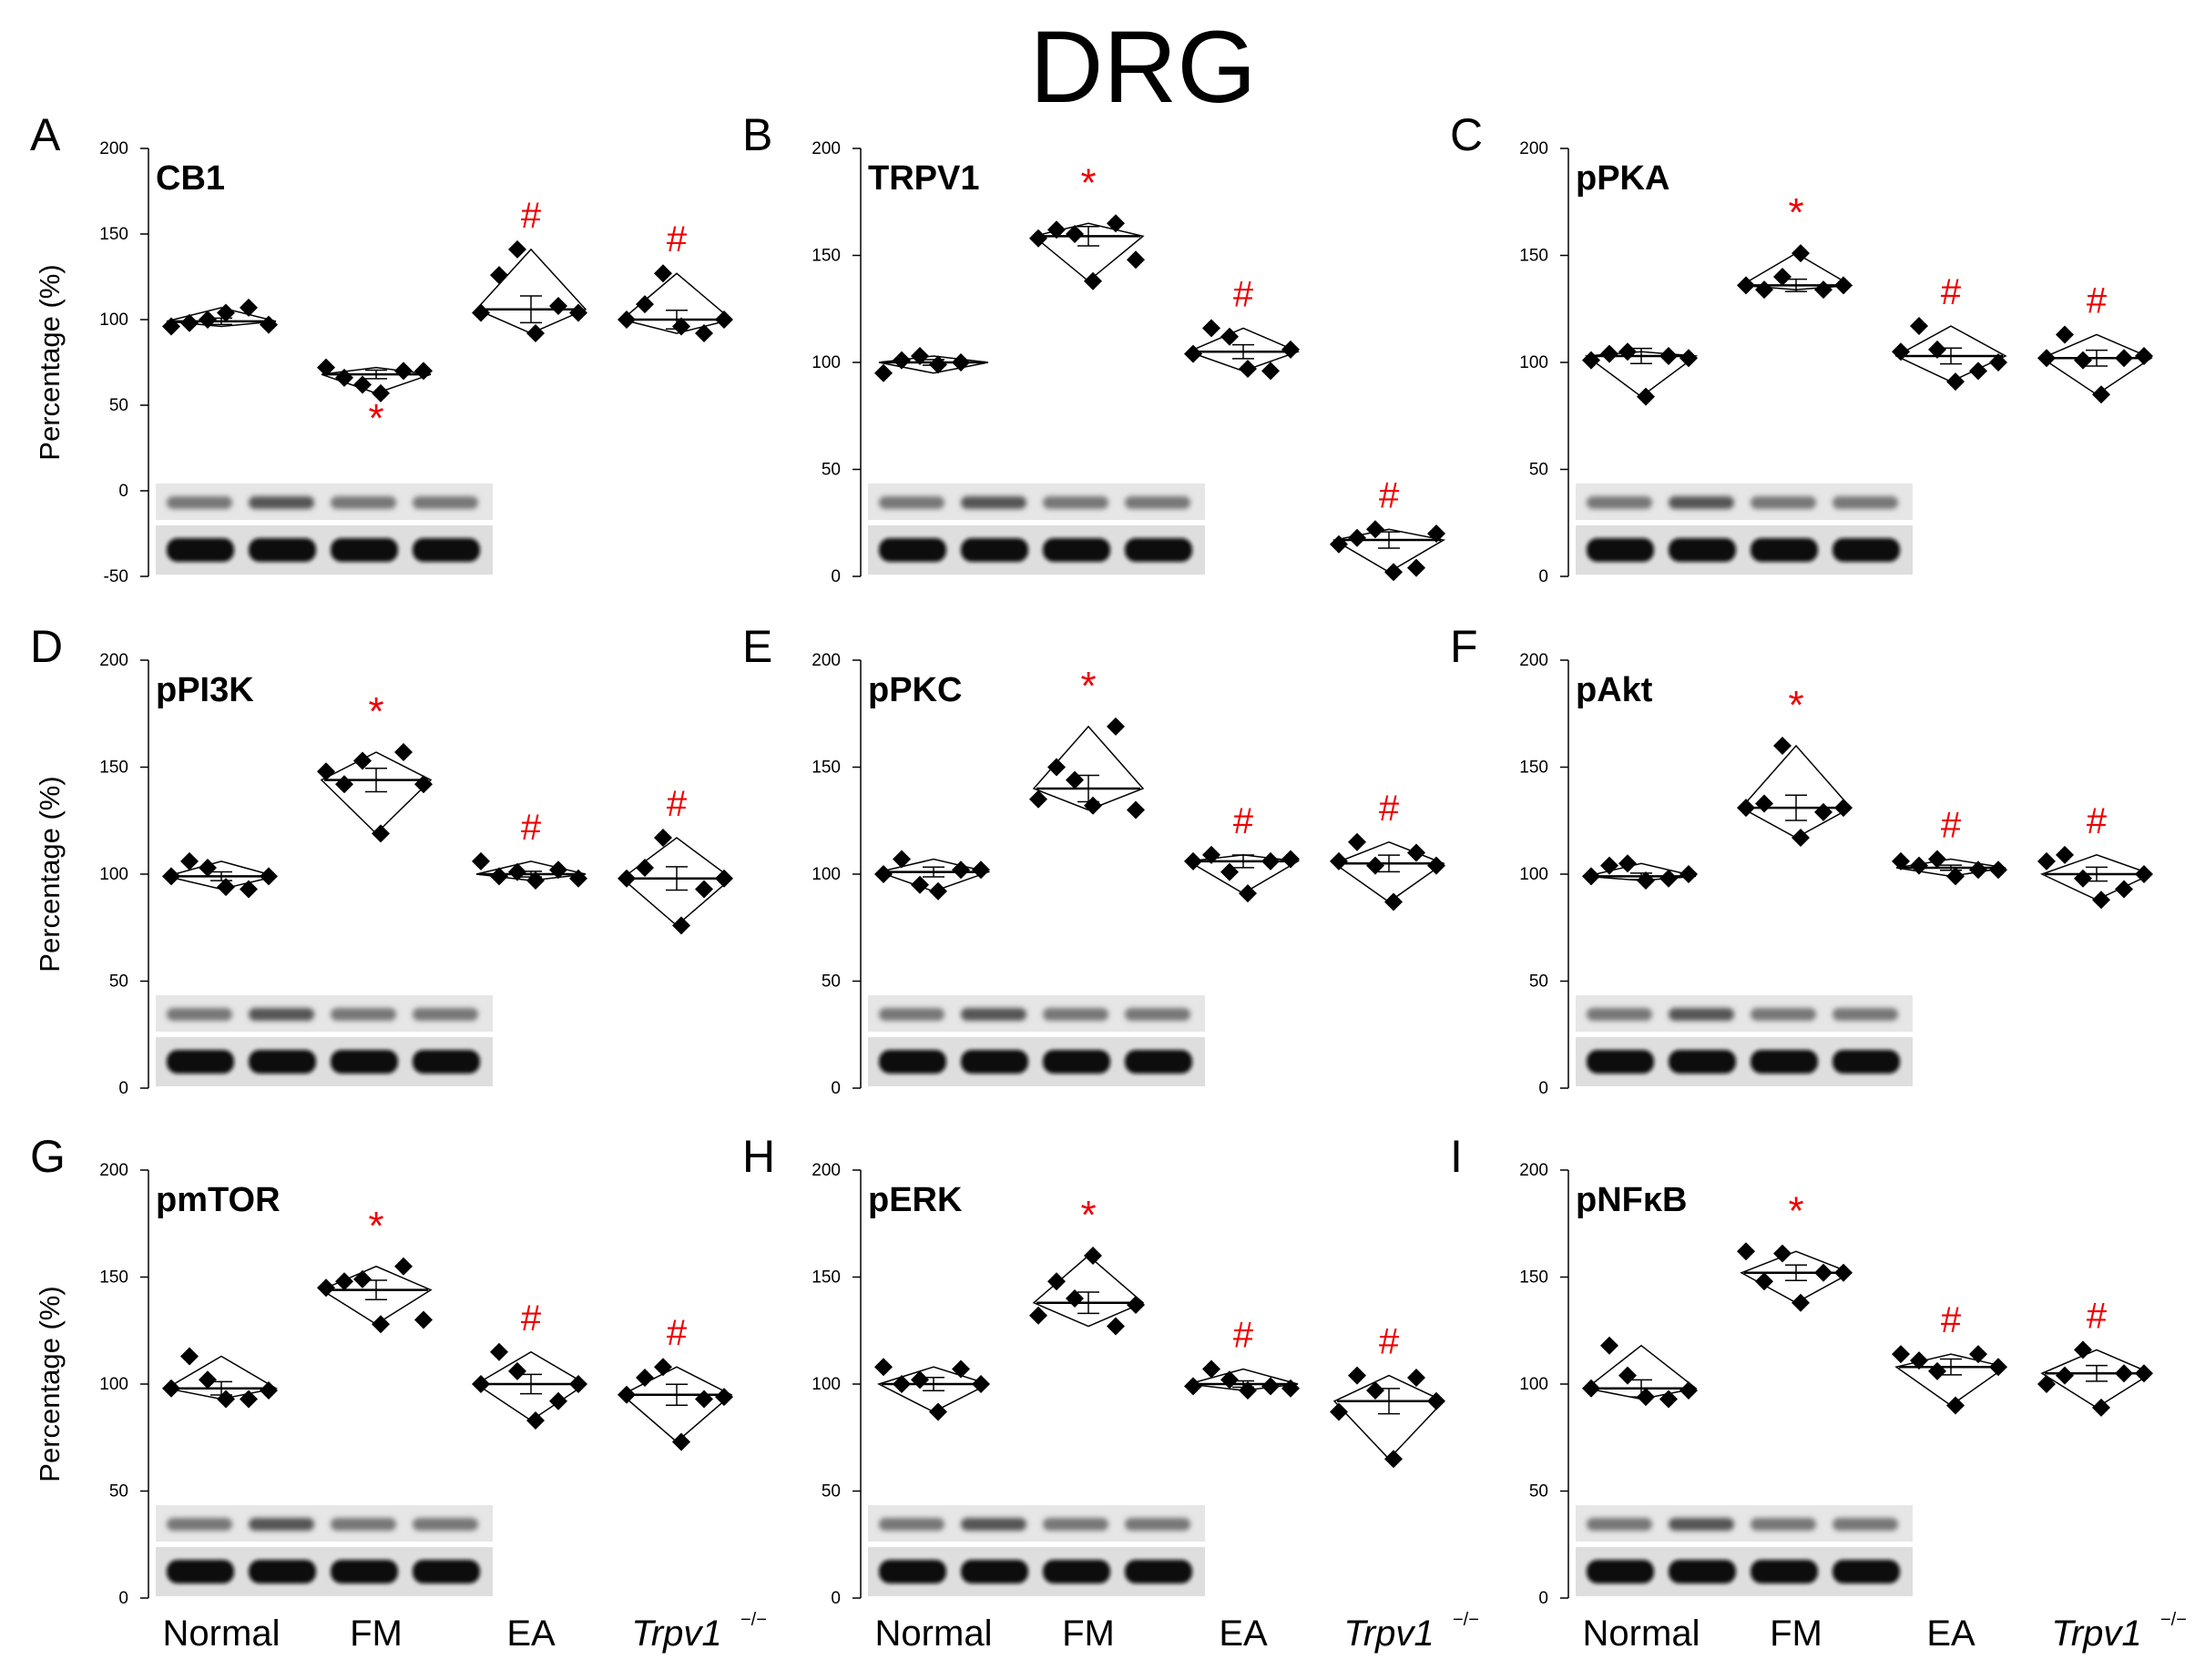 The image size is (2195, 1680). What do you see at coordinates (758, 1156) in the screenshot?
I see `panel-letter: H` at bounding box center [758, 1156].